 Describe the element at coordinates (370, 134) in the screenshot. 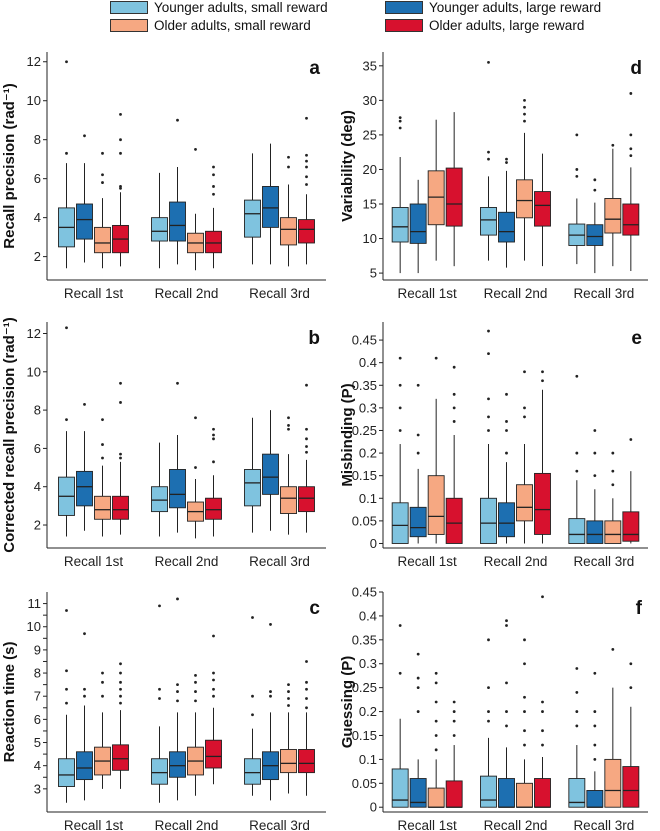

I see `y-tick-label: 25` at that location.